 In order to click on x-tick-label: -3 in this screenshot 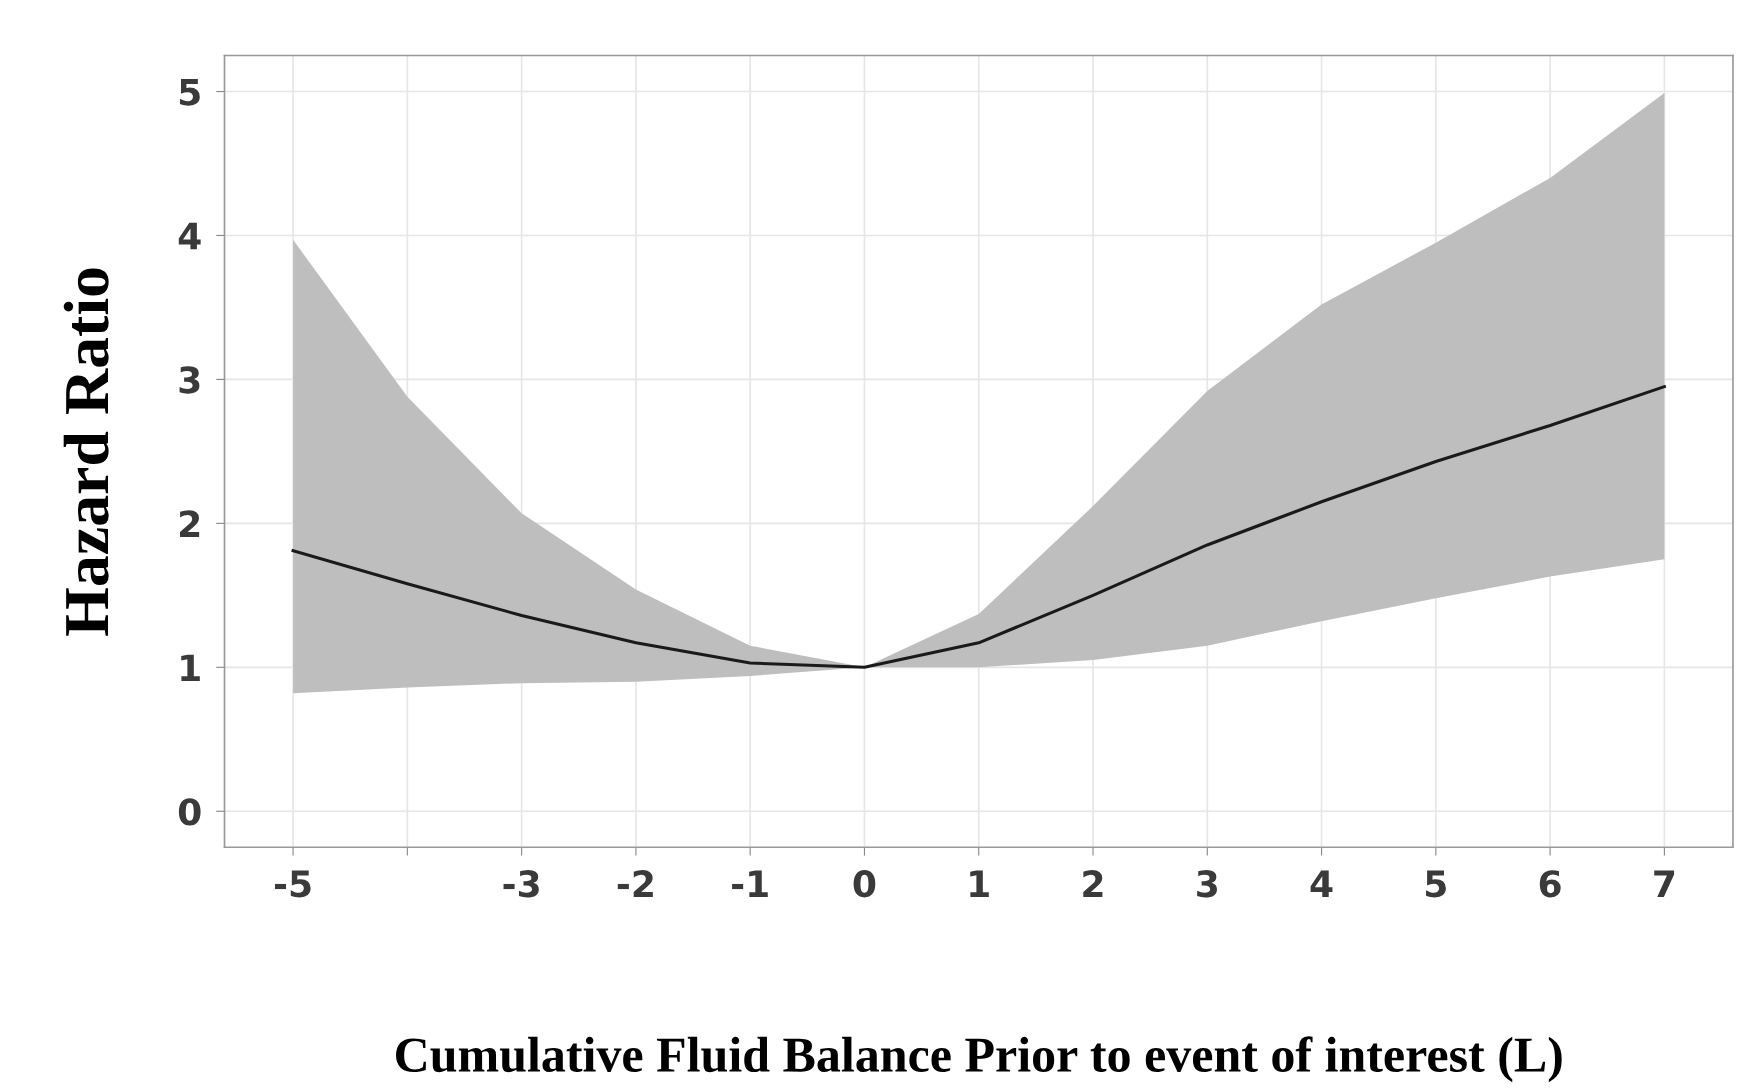, I will do `click(521, 884)`.